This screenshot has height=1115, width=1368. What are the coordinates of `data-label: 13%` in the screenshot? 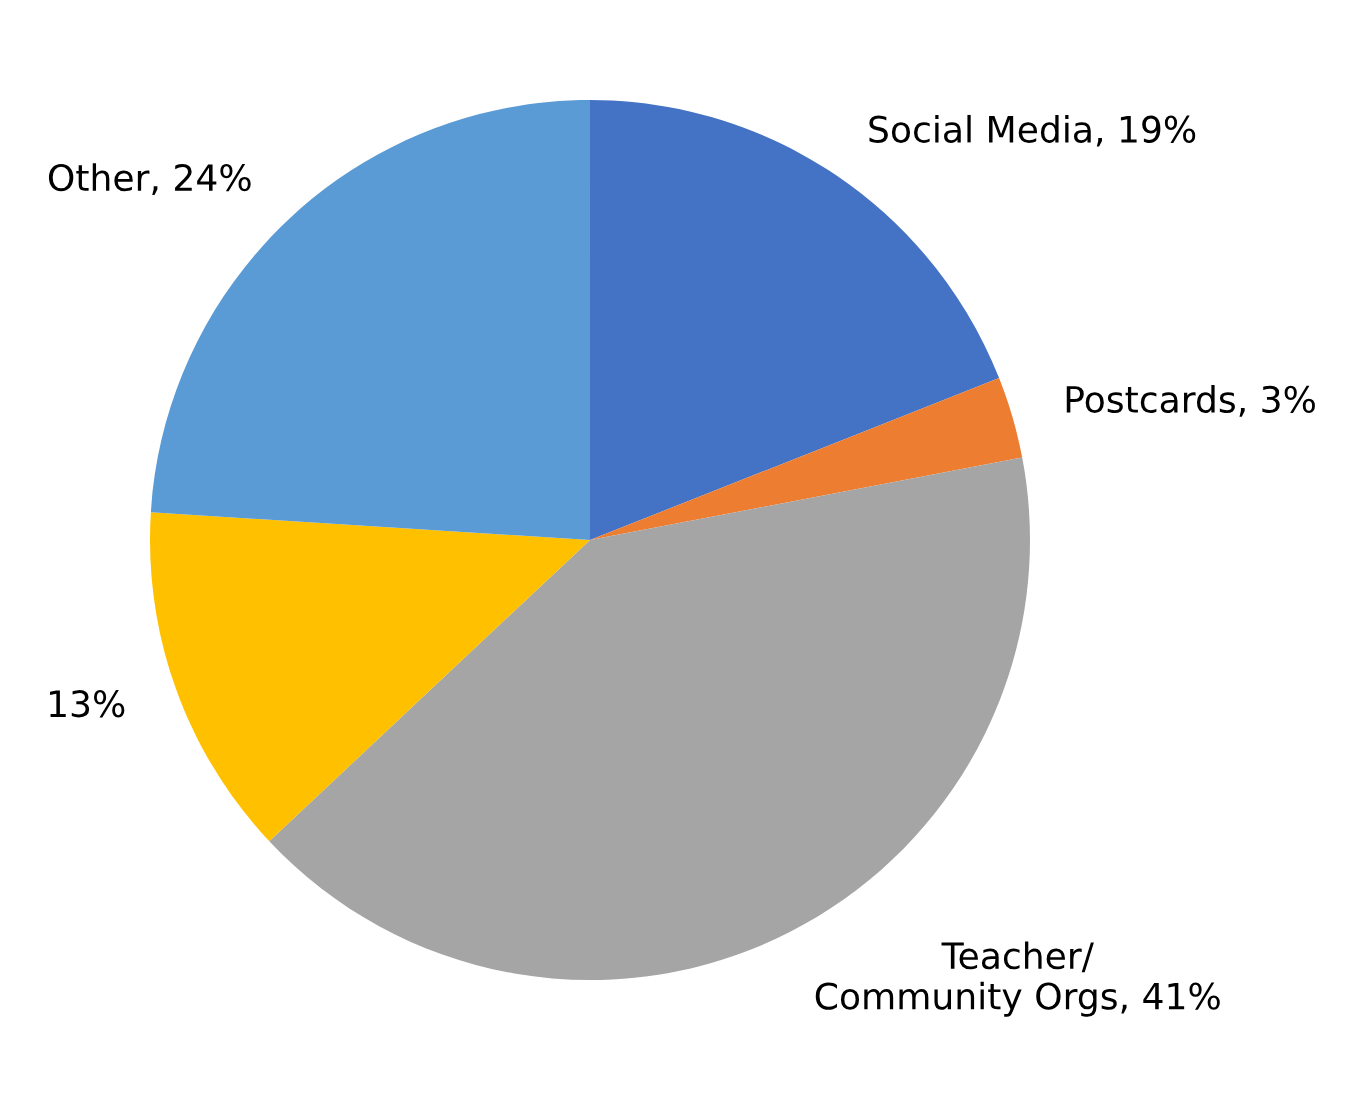 It's located at (87, 704).